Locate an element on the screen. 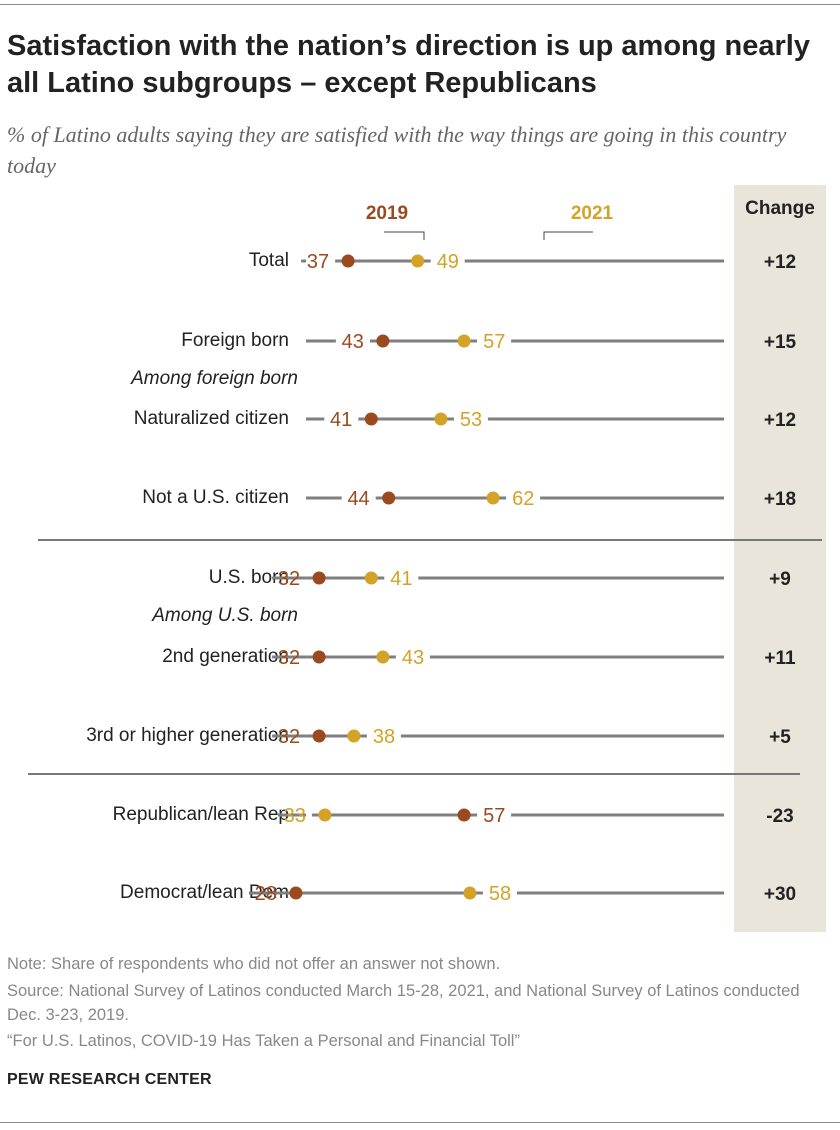 This screenshot has width=840, height=1130. value-label-2019: 37 is located at coordinates (318, 262).